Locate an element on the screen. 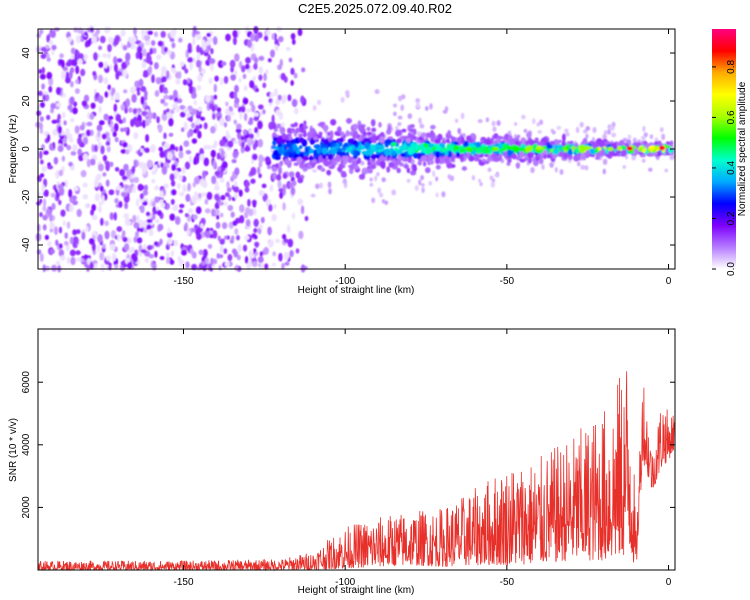  snr-y-label: SNR (10 * v/v) is located at coordinates (13, 450).